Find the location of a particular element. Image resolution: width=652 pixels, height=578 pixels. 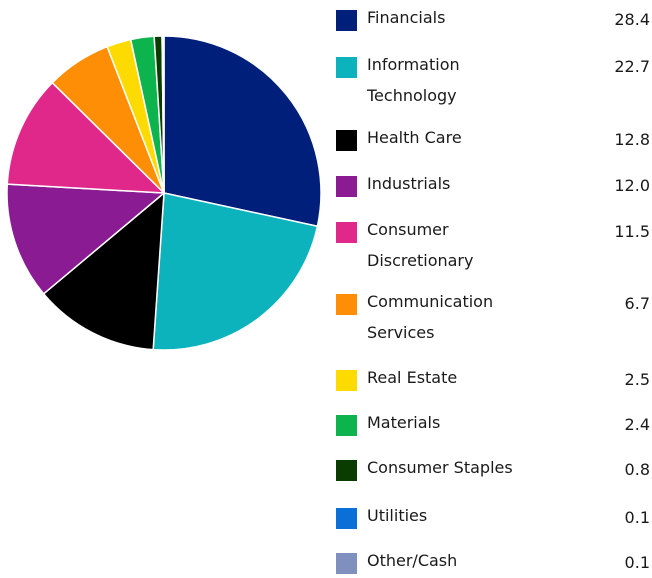

legend-value: 2.4 is located at coordinates (637, 424).